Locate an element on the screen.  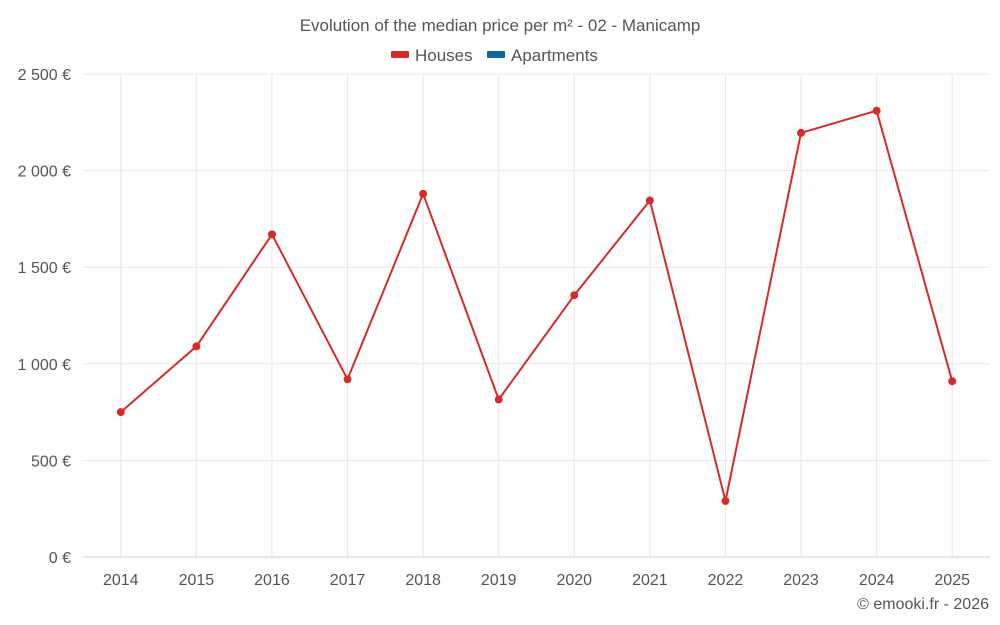
y-tick-label: 2 500 € is located at coordinates (44, 75).